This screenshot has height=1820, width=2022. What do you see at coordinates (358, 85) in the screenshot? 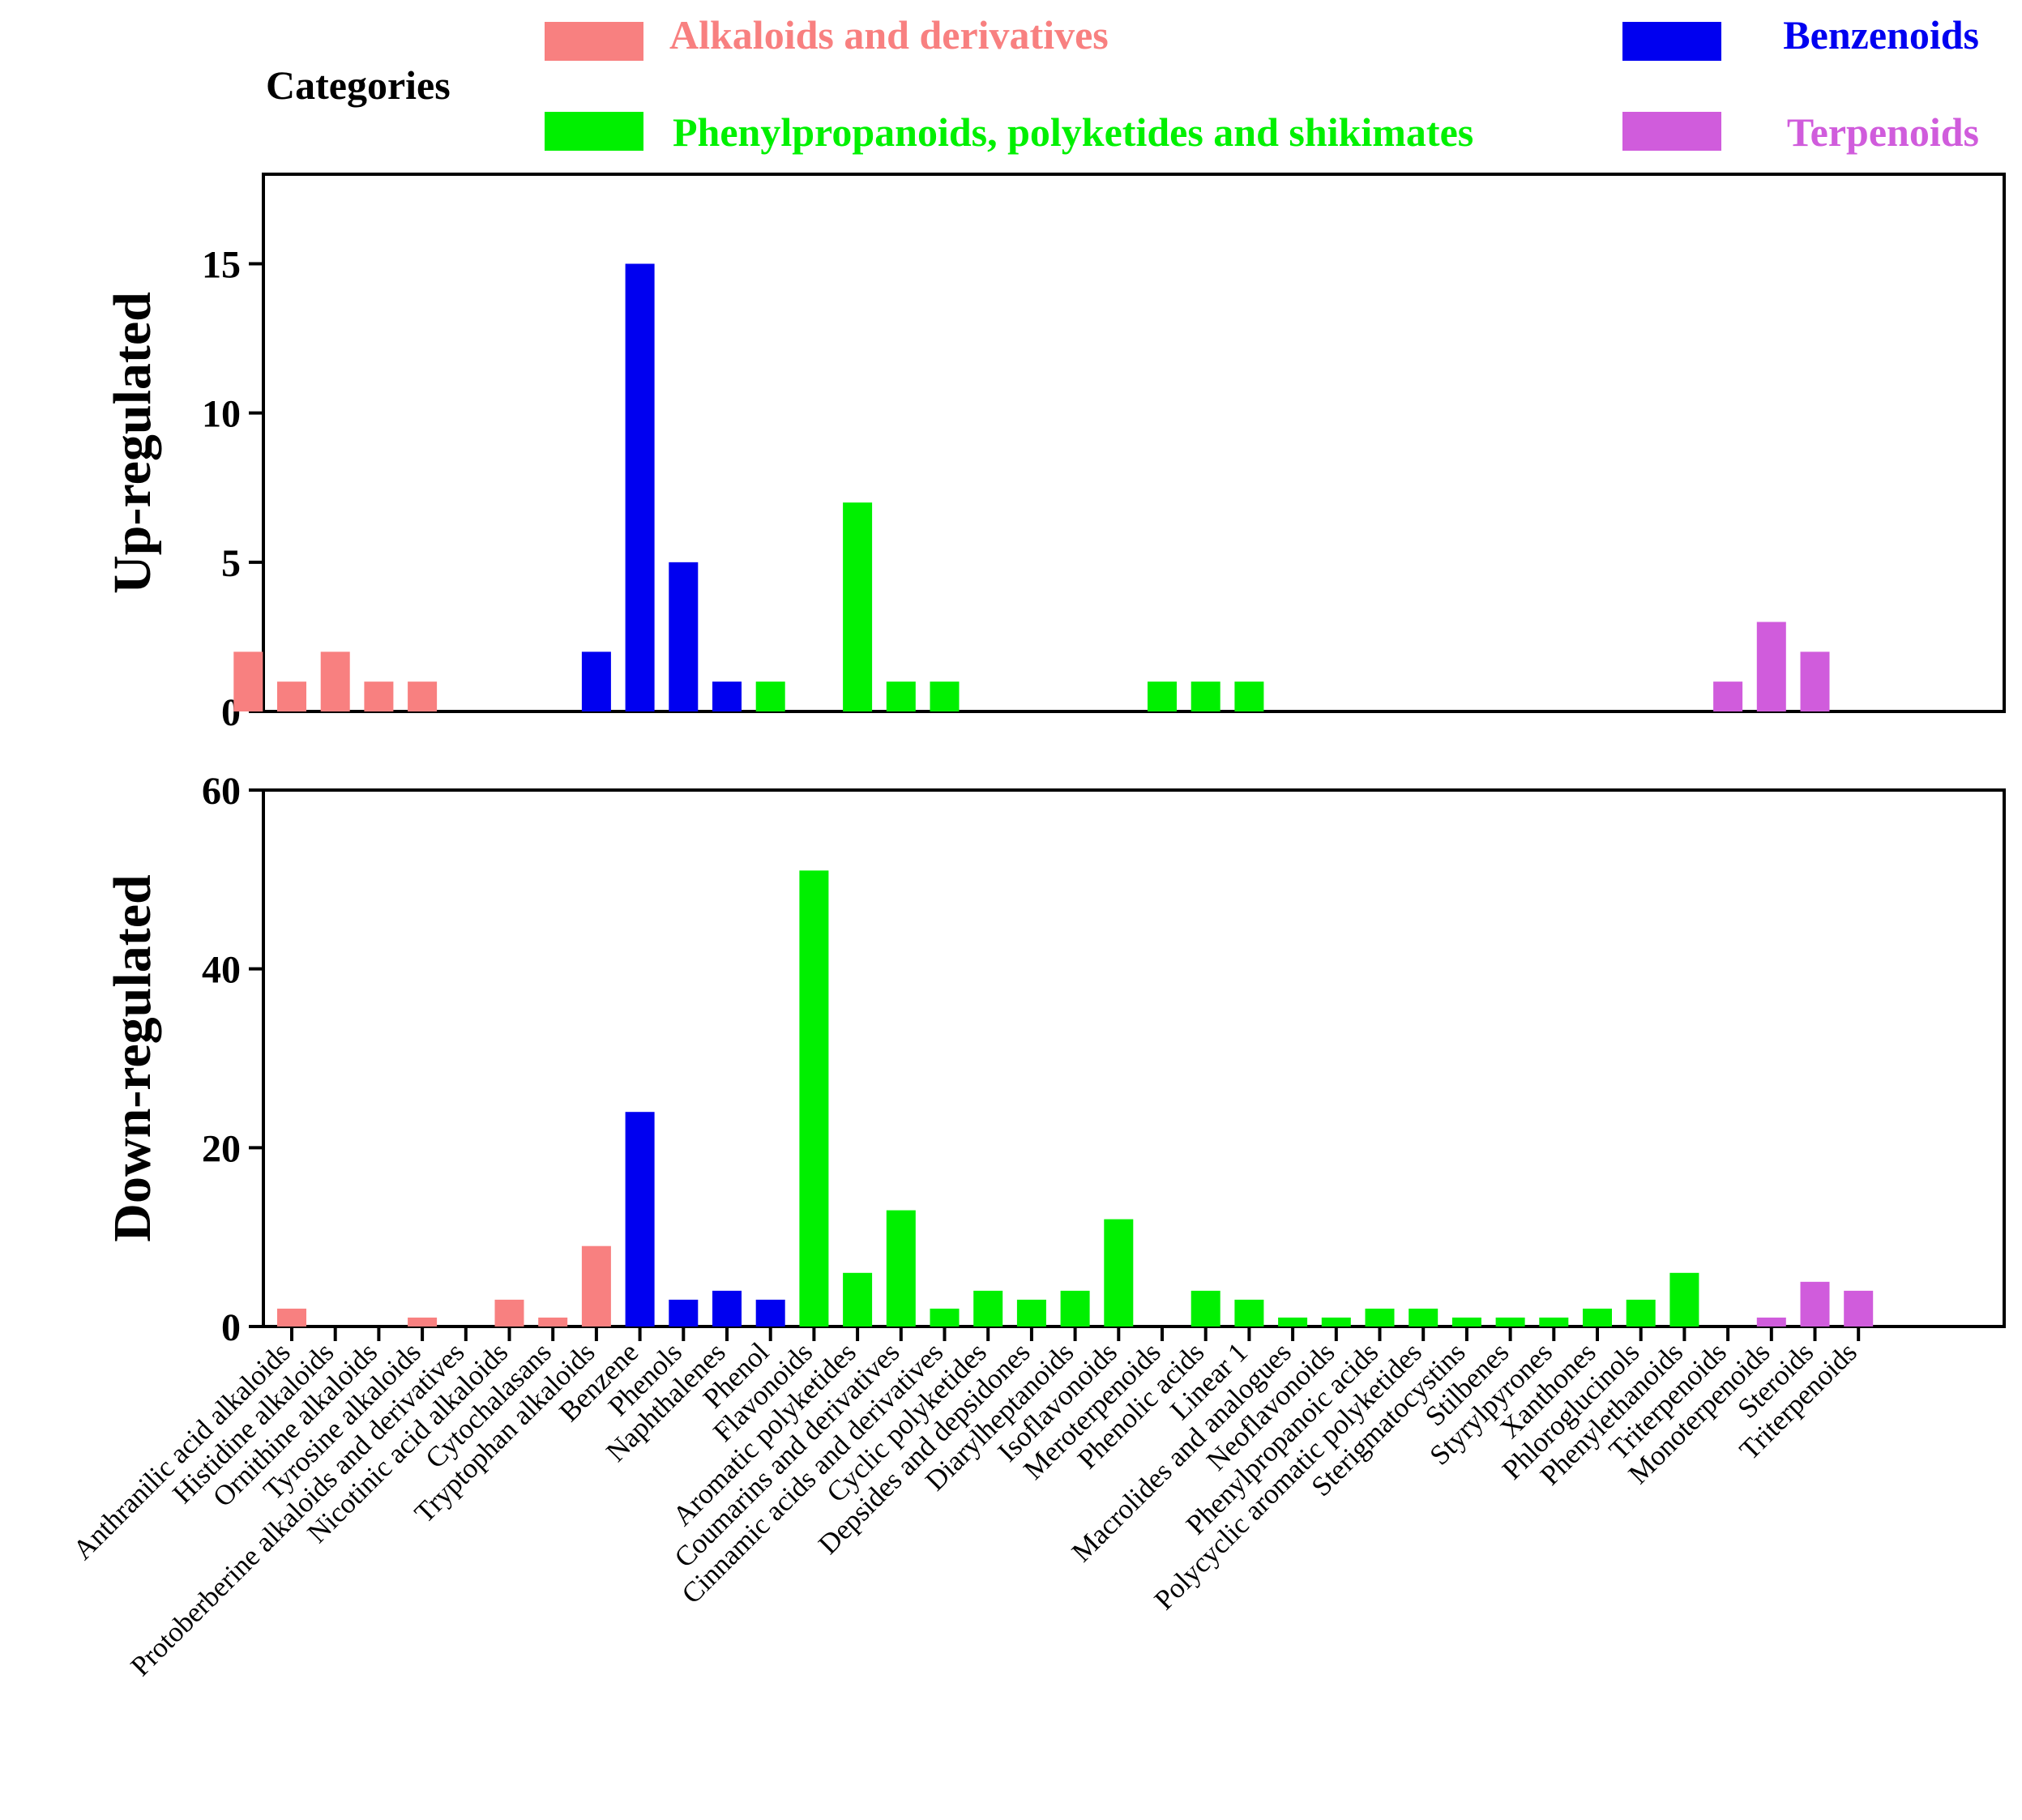
I see `legend-title: Categories` at bounding box center [358, 85].